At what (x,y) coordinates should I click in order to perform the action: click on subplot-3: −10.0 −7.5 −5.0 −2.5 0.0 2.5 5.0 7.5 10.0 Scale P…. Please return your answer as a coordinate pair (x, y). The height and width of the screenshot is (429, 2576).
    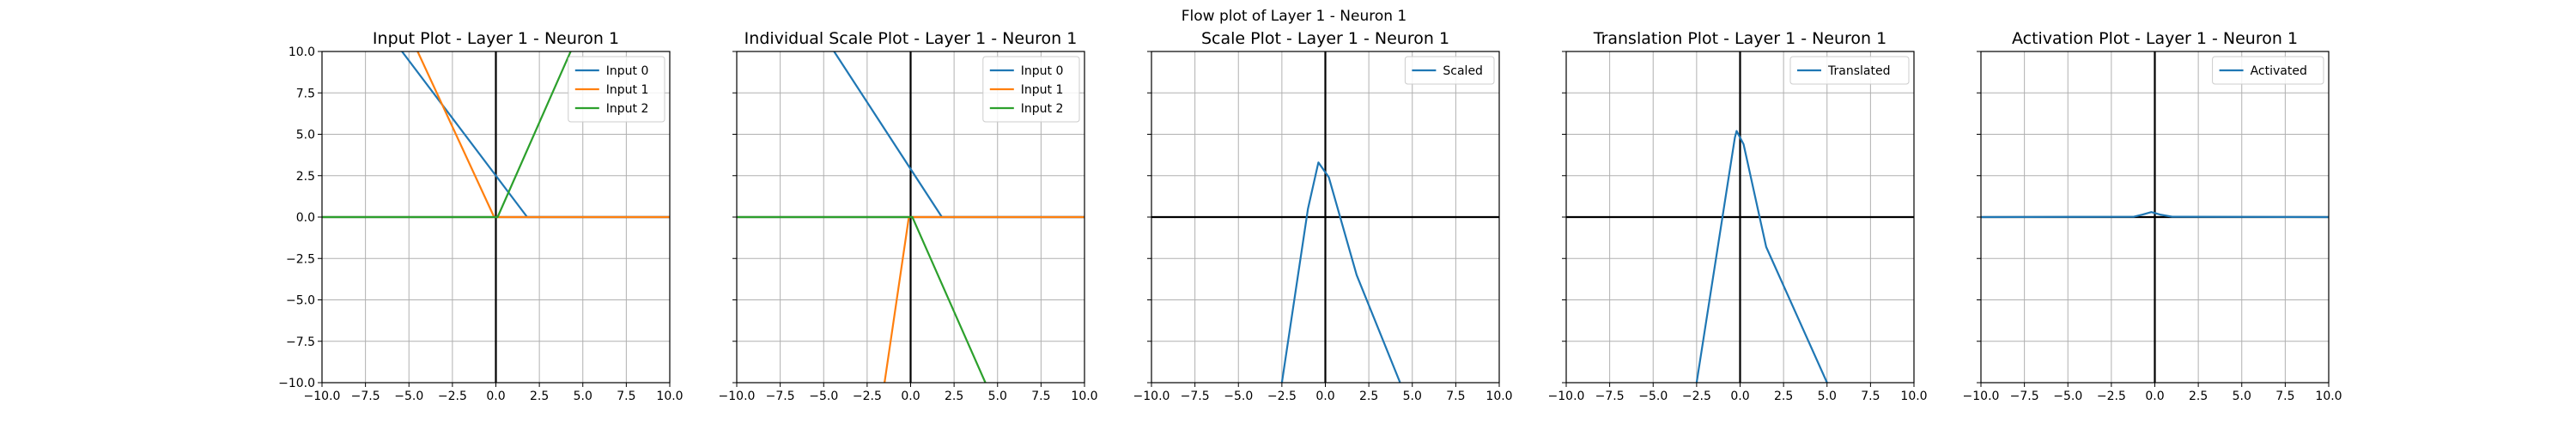
    Looking at the image, I should click on (1323, 216).